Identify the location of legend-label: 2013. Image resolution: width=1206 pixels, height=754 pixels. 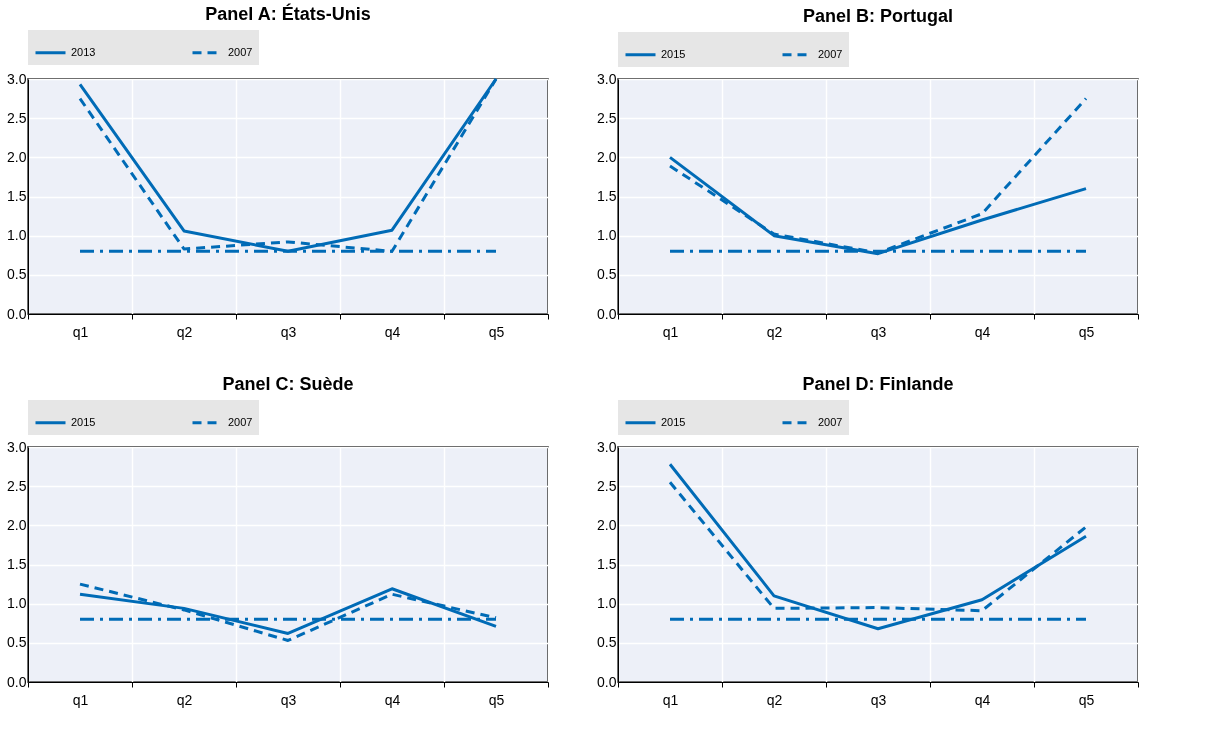
(83, 51).